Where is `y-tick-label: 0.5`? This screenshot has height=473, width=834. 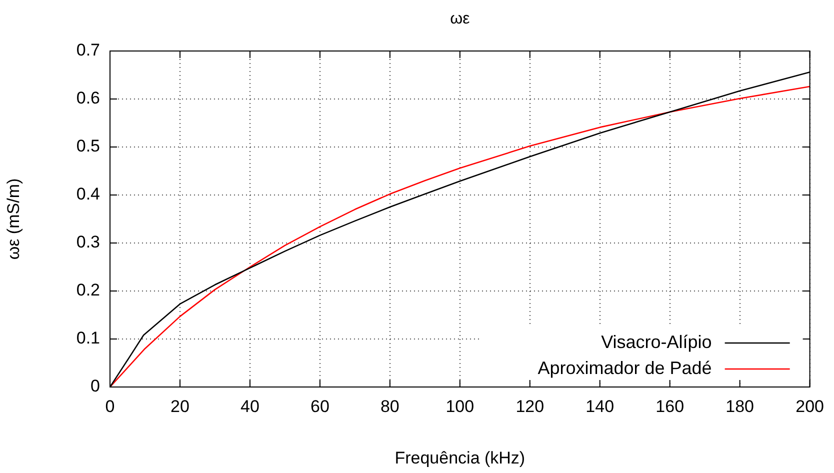
y-tick-label: 0.5 is located at coordinates (88, 146).